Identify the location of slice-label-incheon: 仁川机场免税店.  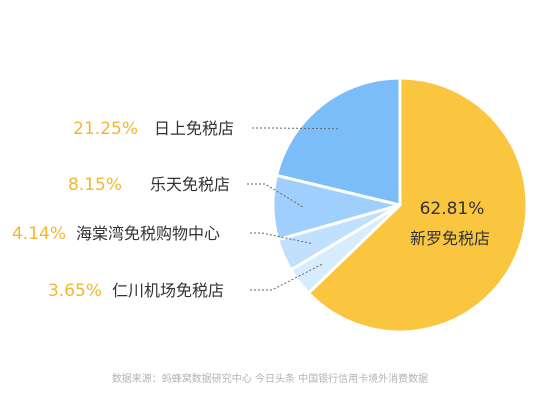
(168, 290).